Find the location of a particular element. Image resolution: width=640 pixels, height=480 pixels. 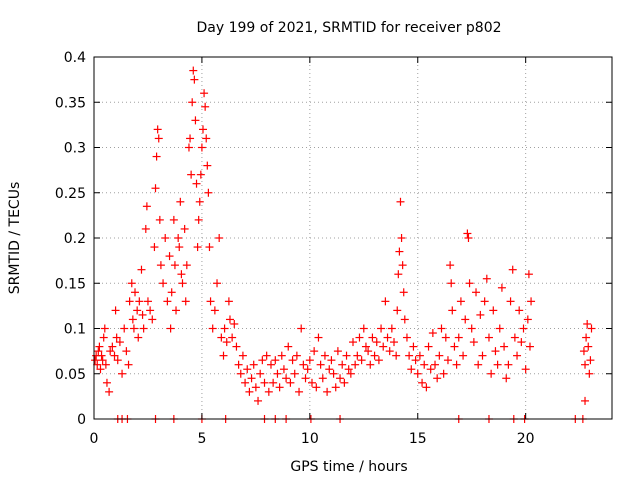

y-tick-label: 0 is located at coordinates (81, 420).